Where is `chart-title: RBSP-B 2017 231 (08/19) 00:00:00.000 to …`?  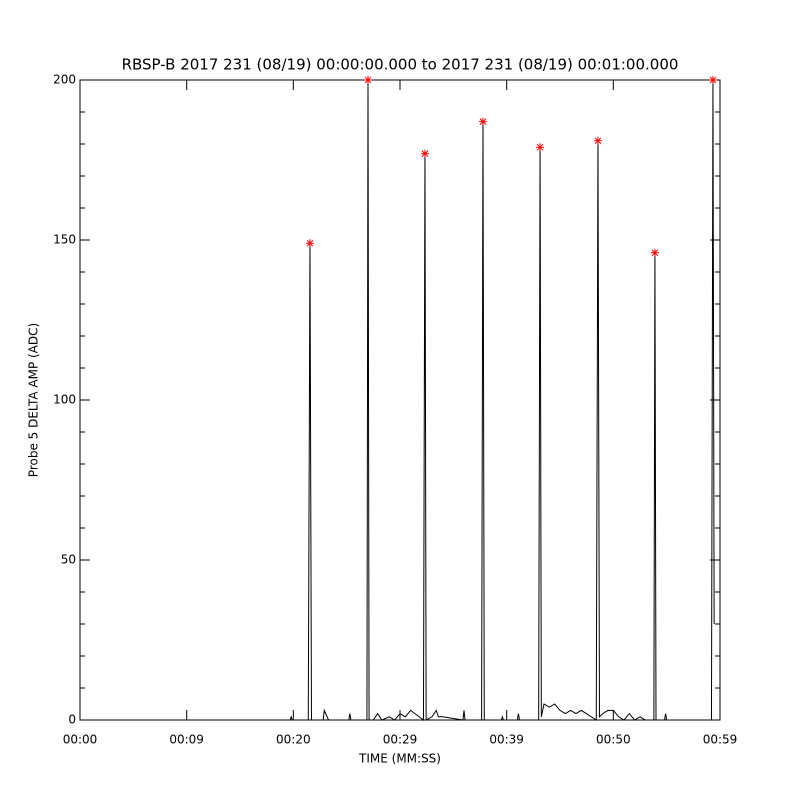
chart-title: RBSP-B 2017 231 (08/19) 00:00:00.000 to … is located at coordinates (400, 65).